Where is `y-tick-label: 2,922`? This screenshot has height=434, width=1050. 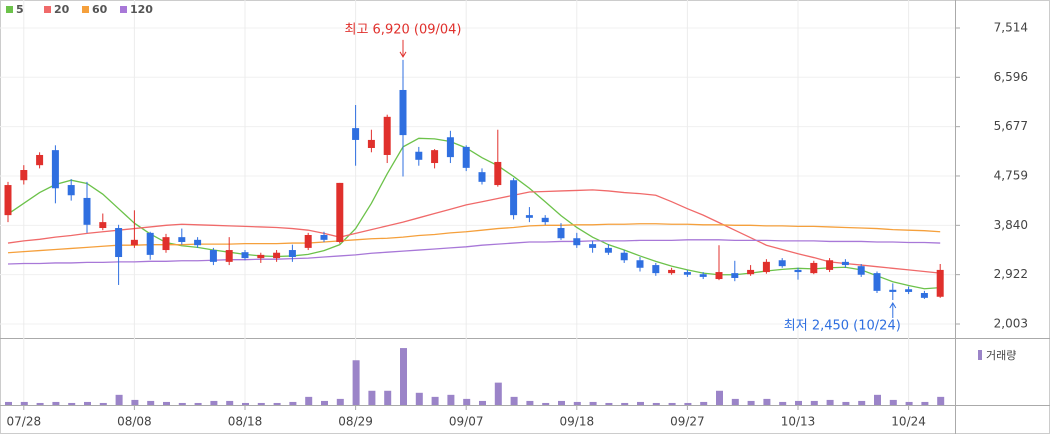
y-tick-label: 2,922 is located at coordinates (1011, 274).